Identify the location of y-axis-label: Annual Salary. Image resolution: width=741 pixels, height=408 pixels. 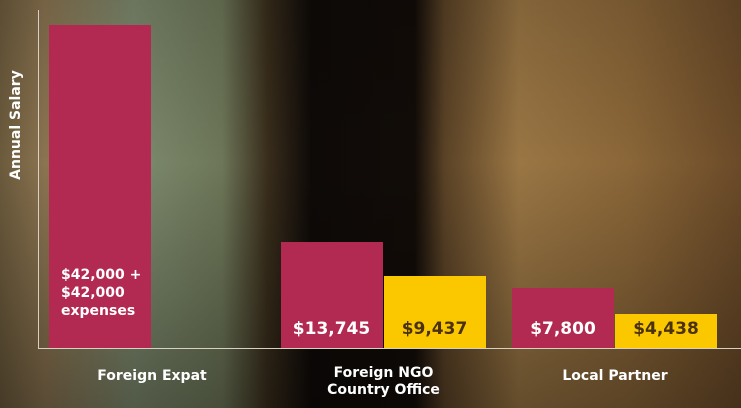
(16, 125).